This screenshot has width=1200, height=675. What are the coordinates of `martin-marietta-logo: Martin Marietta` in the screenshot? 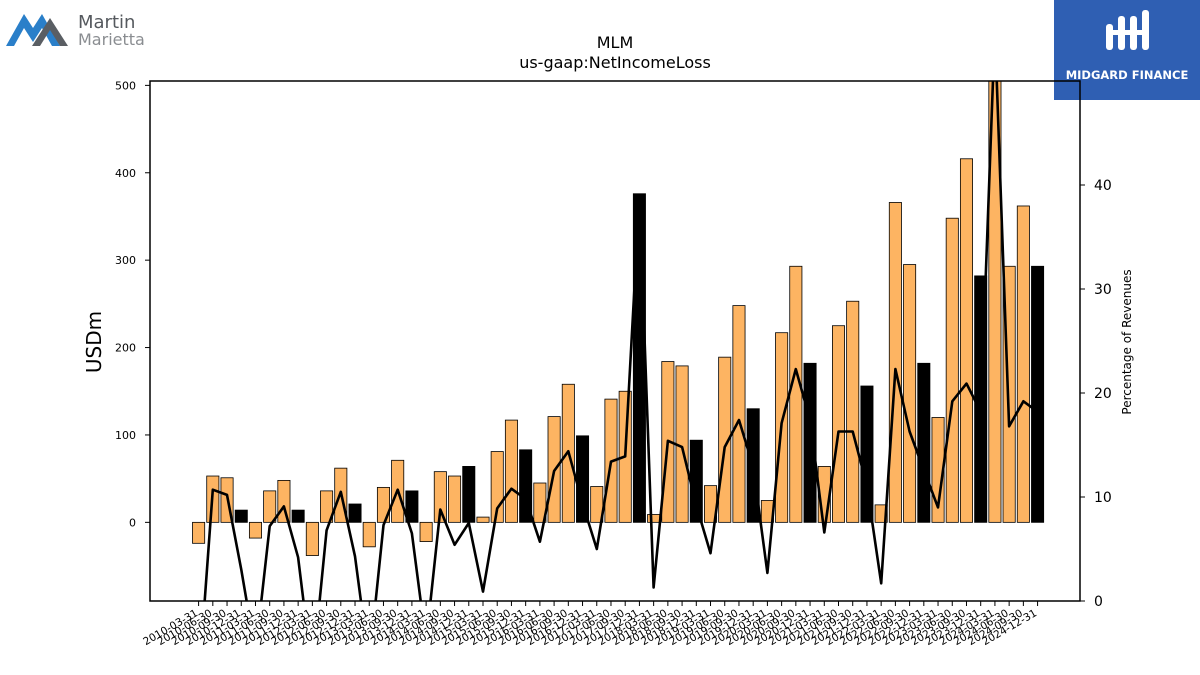 It's located at (91, 29).